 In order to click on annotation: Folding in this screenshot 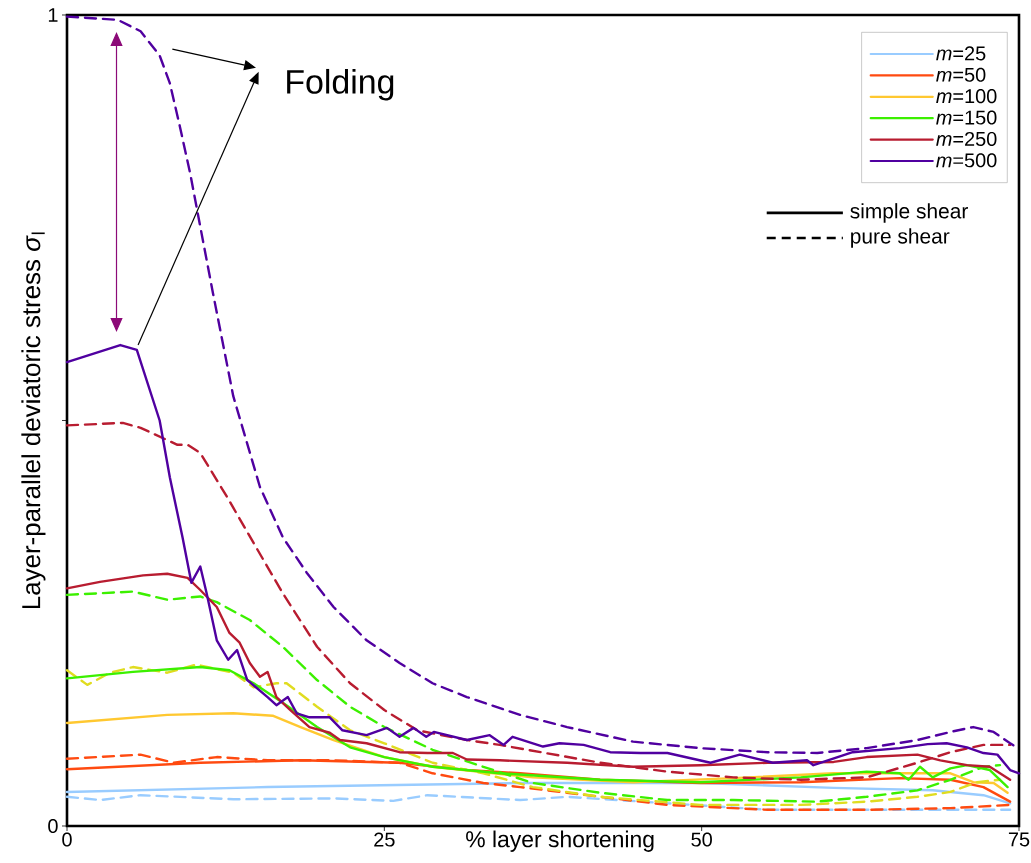, I will do `click(340, 84)`.